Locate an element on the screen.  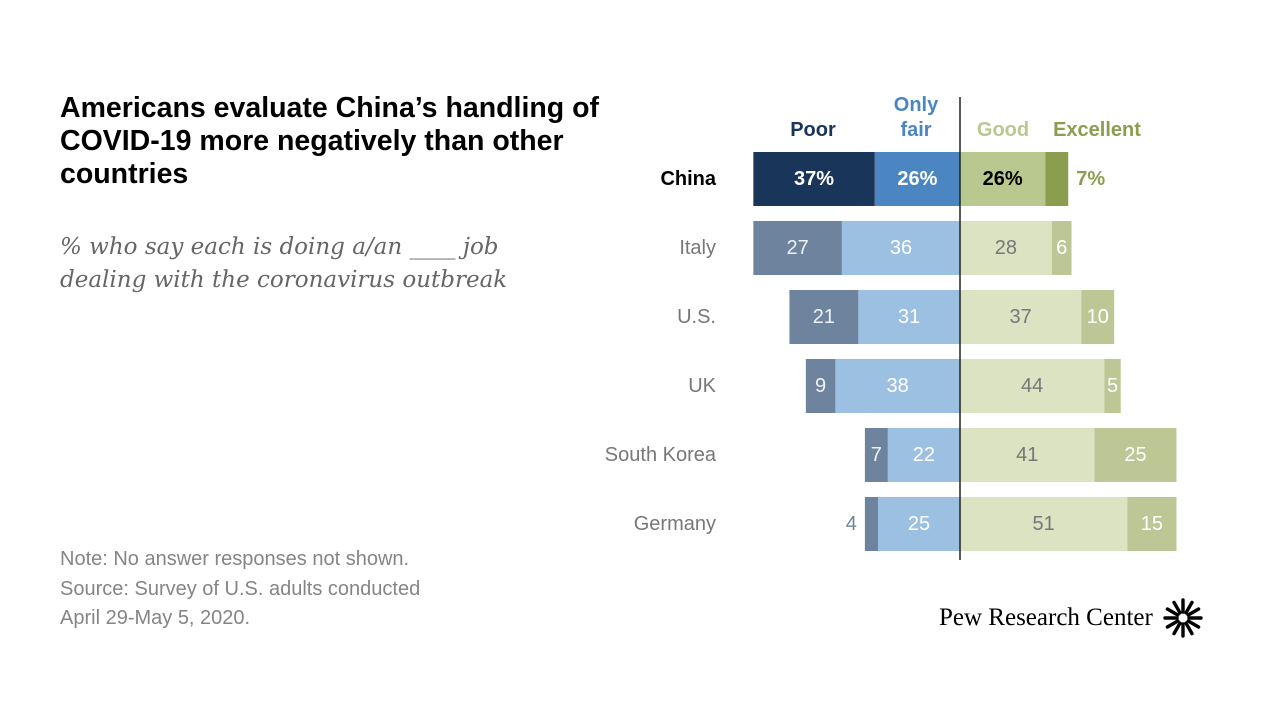
category-label-u-s-: U.S. is located at coordinates (696, 317).